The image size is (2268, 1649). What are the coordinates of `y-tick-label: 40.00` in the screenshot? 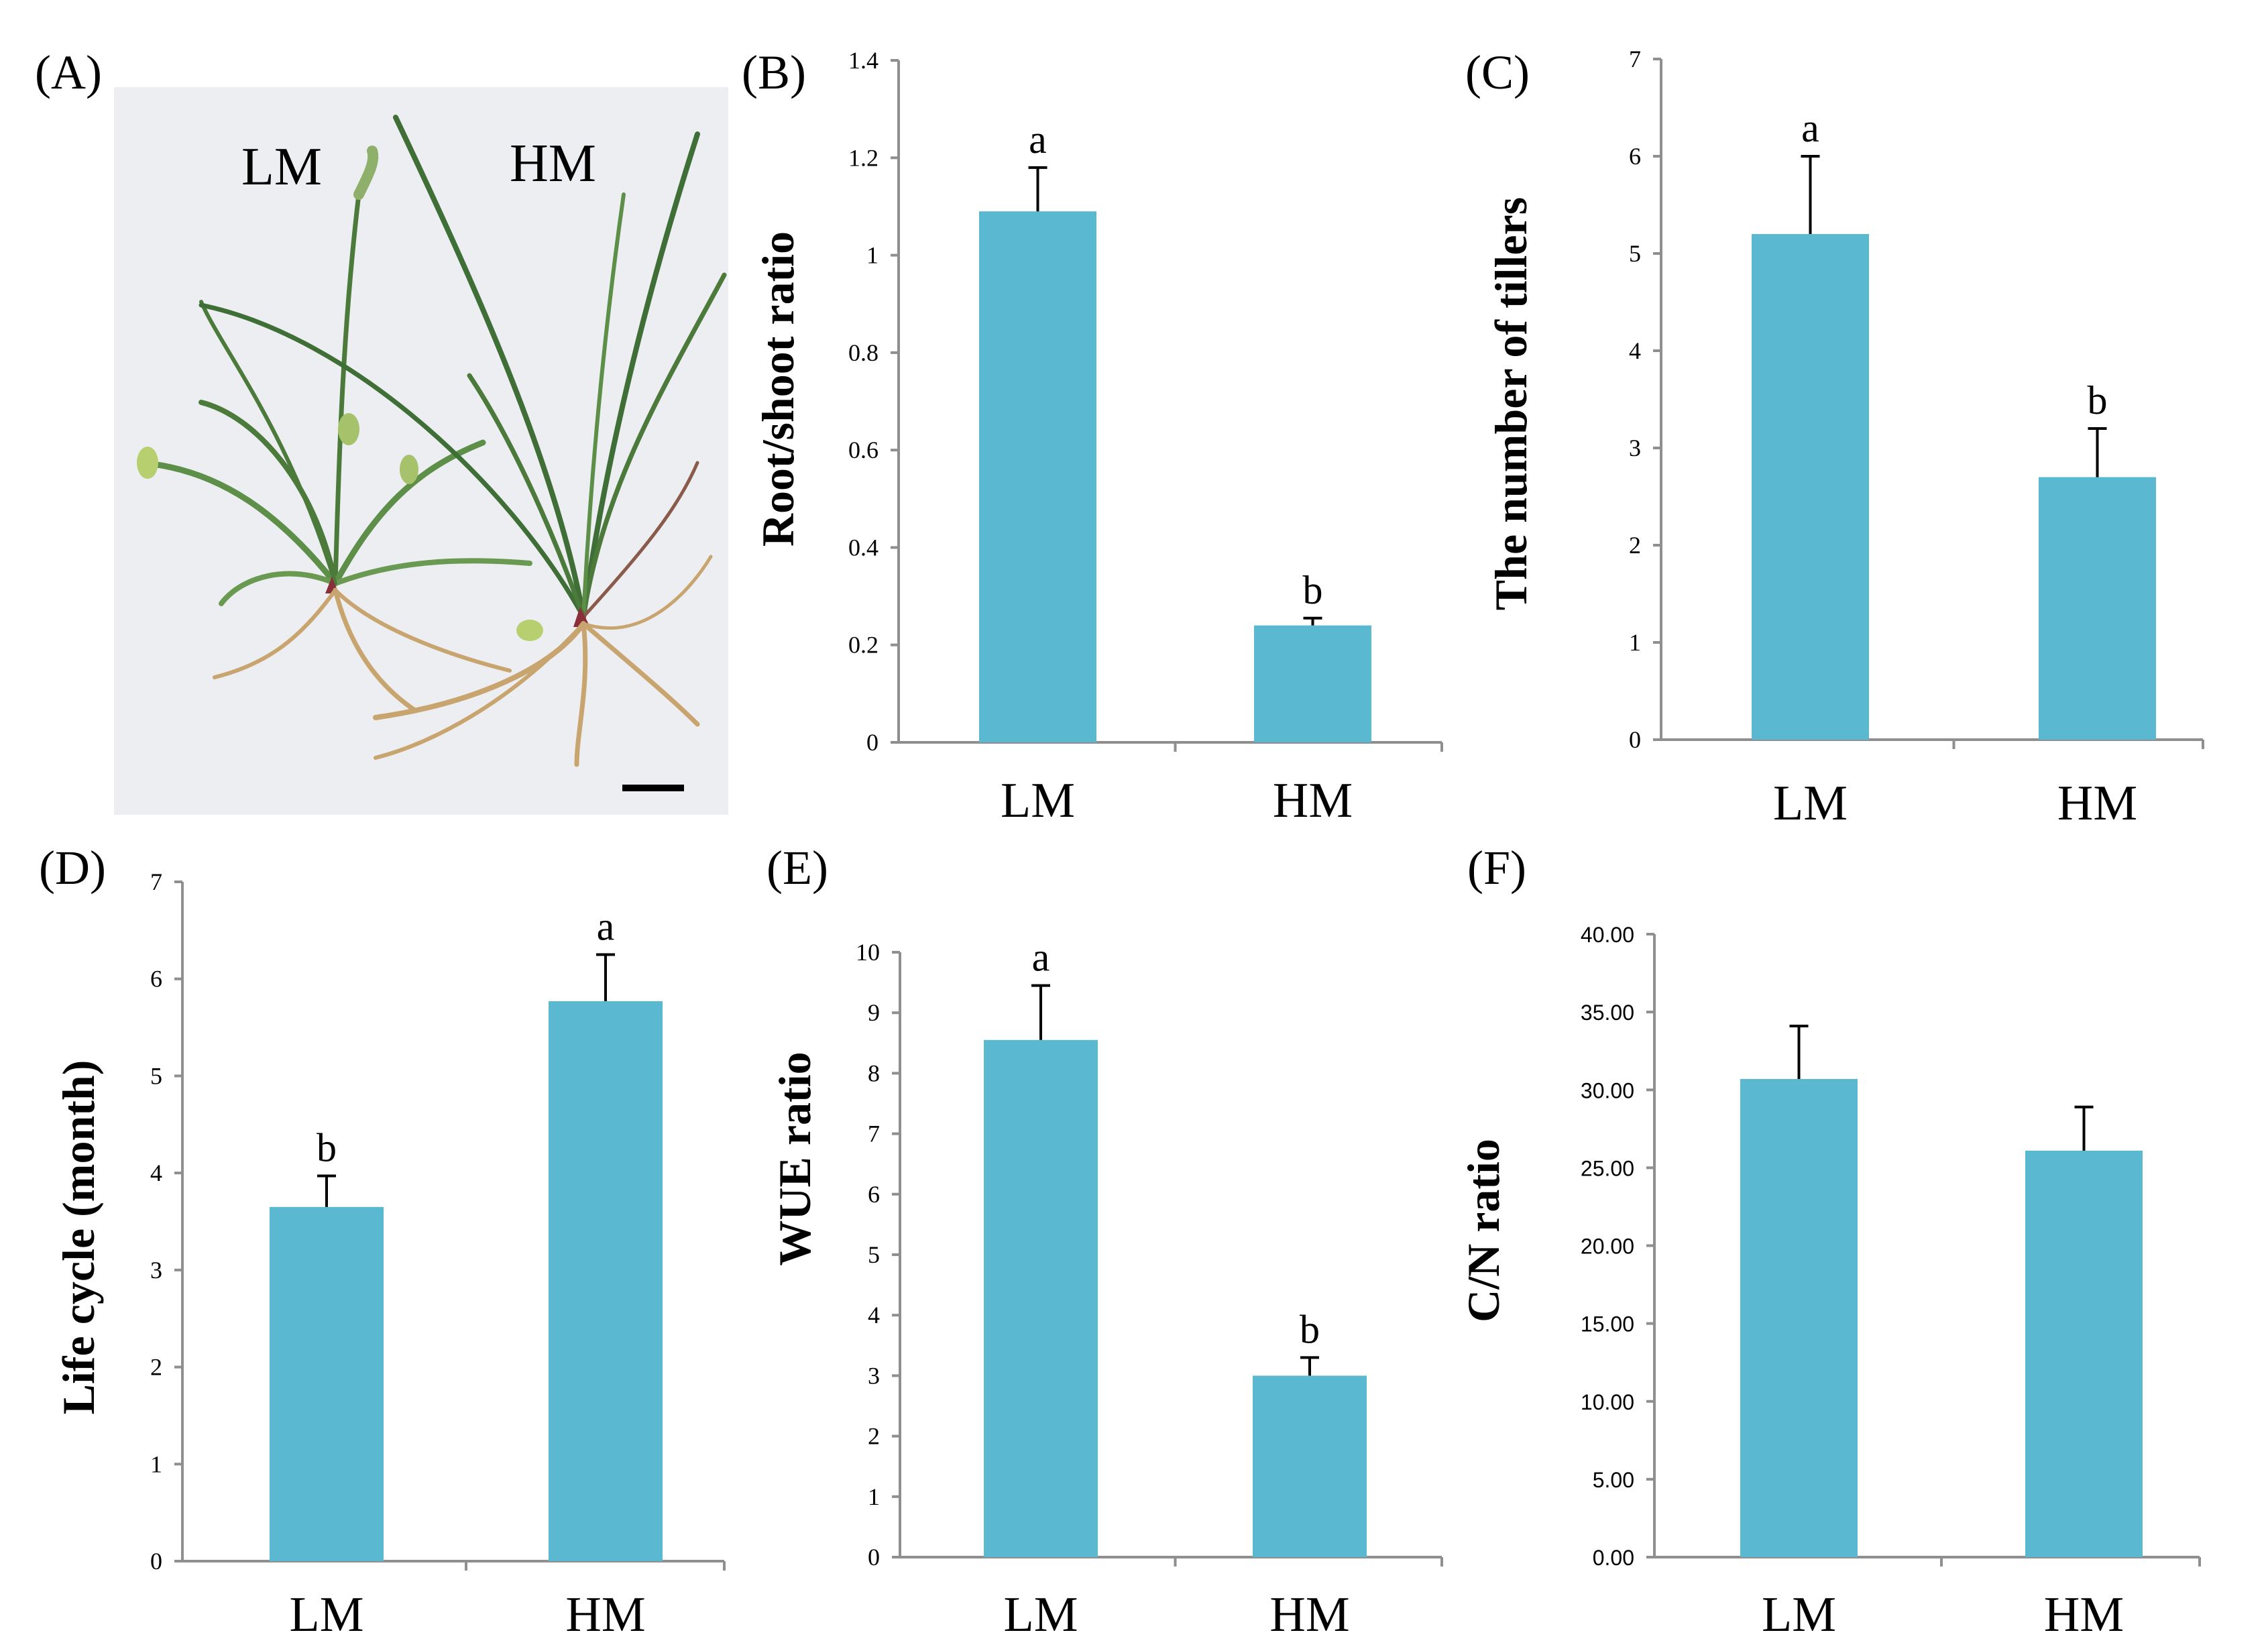 It's located at (1607, 935).